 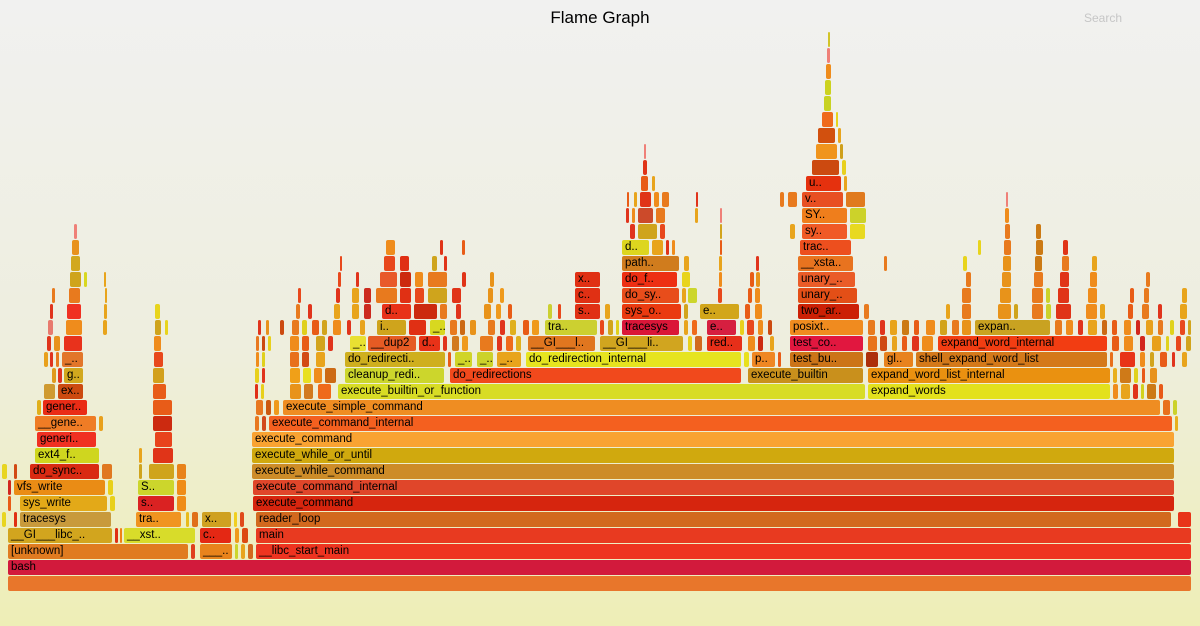 I want to click on frame-do_f: do_f.., so click(x=649, y=279).